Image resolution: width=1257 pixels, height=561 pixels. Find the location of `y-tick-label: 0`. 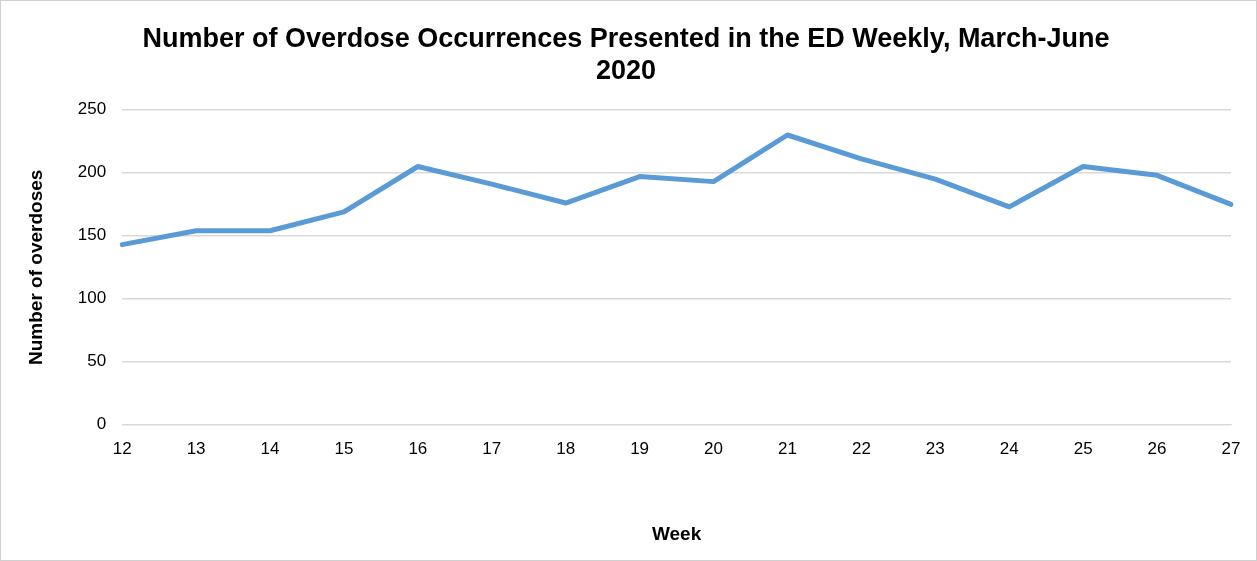

y-tick-label: 0 is located at coordinates (101, 424).